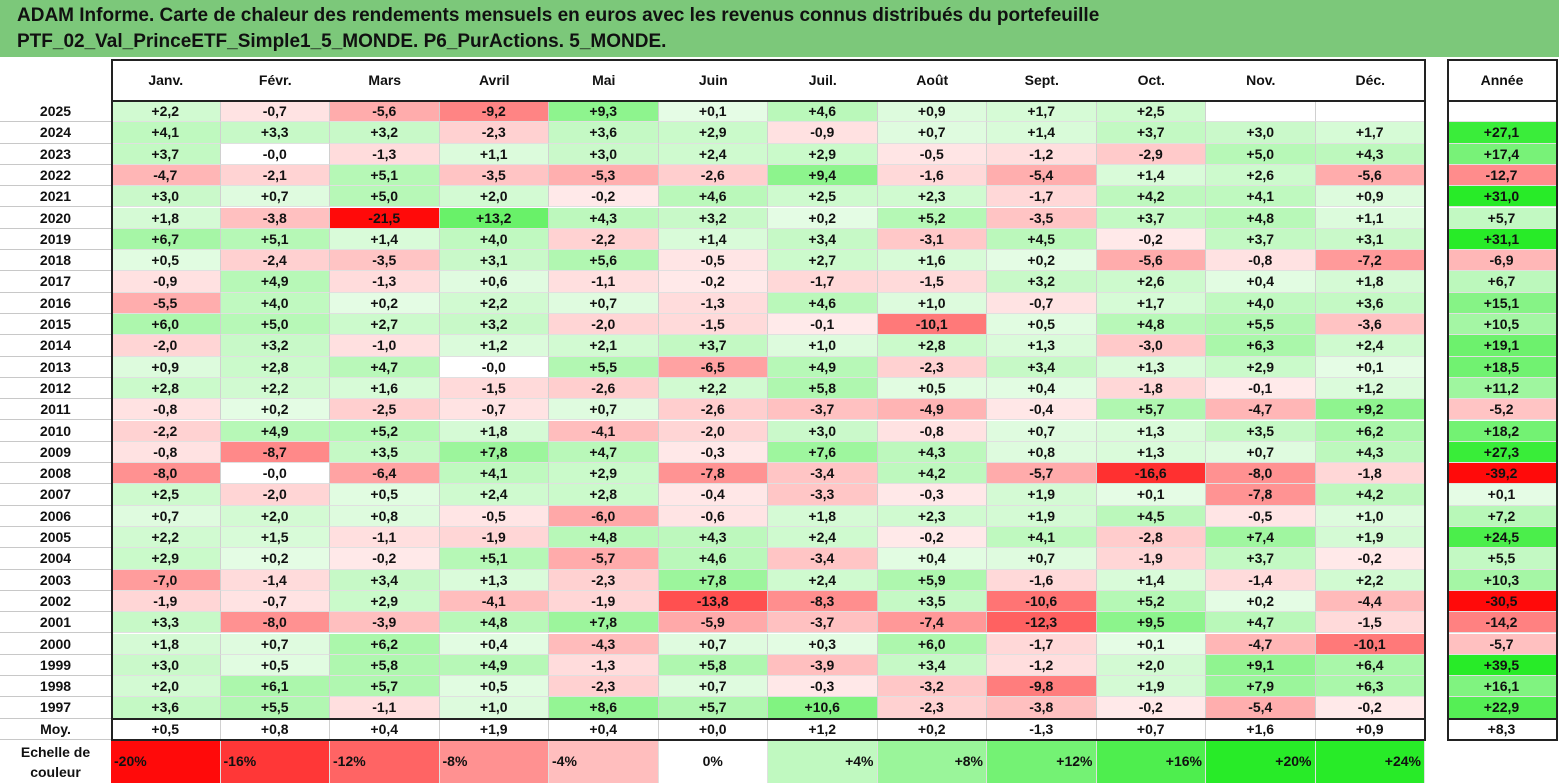  I want to click on heatmap-cell: +3,0, so click(823, 431).